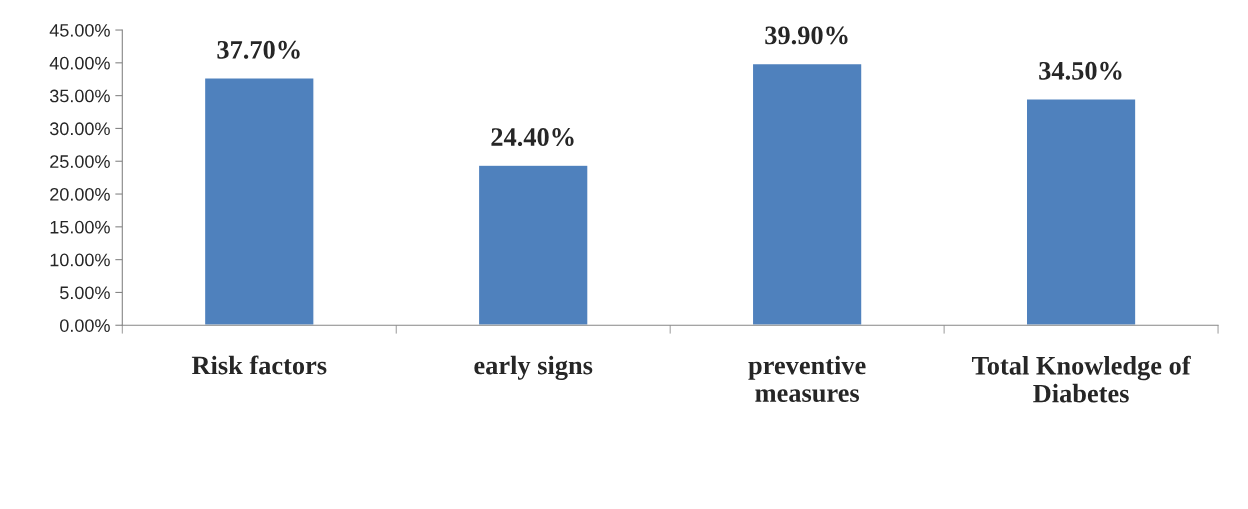  I want to click on x-tick-label: early signs, so click(533, 367).